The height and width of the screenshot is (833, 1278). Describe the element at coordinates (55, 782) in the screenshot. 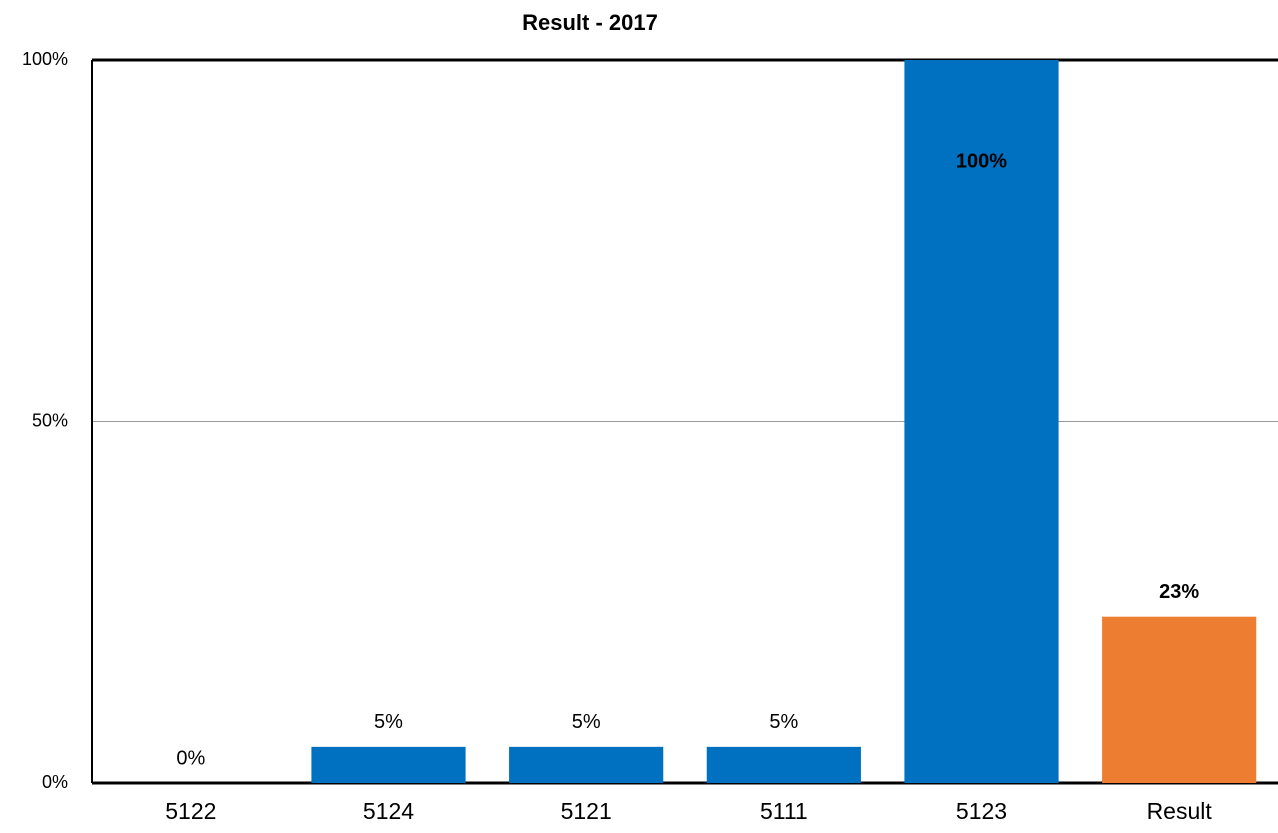

I see `y-tick-label: 0%` at that location.